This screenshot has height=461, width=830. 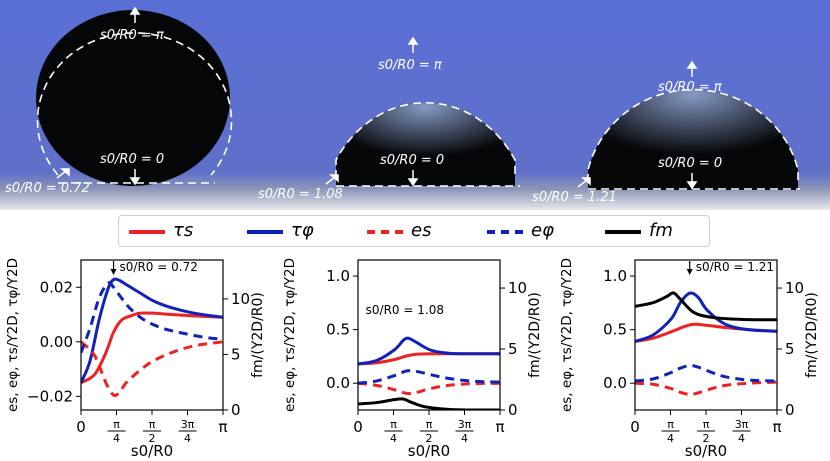 I want to click on annotation-label: s0/R0 = 1.21, so click(x=735, y=267).